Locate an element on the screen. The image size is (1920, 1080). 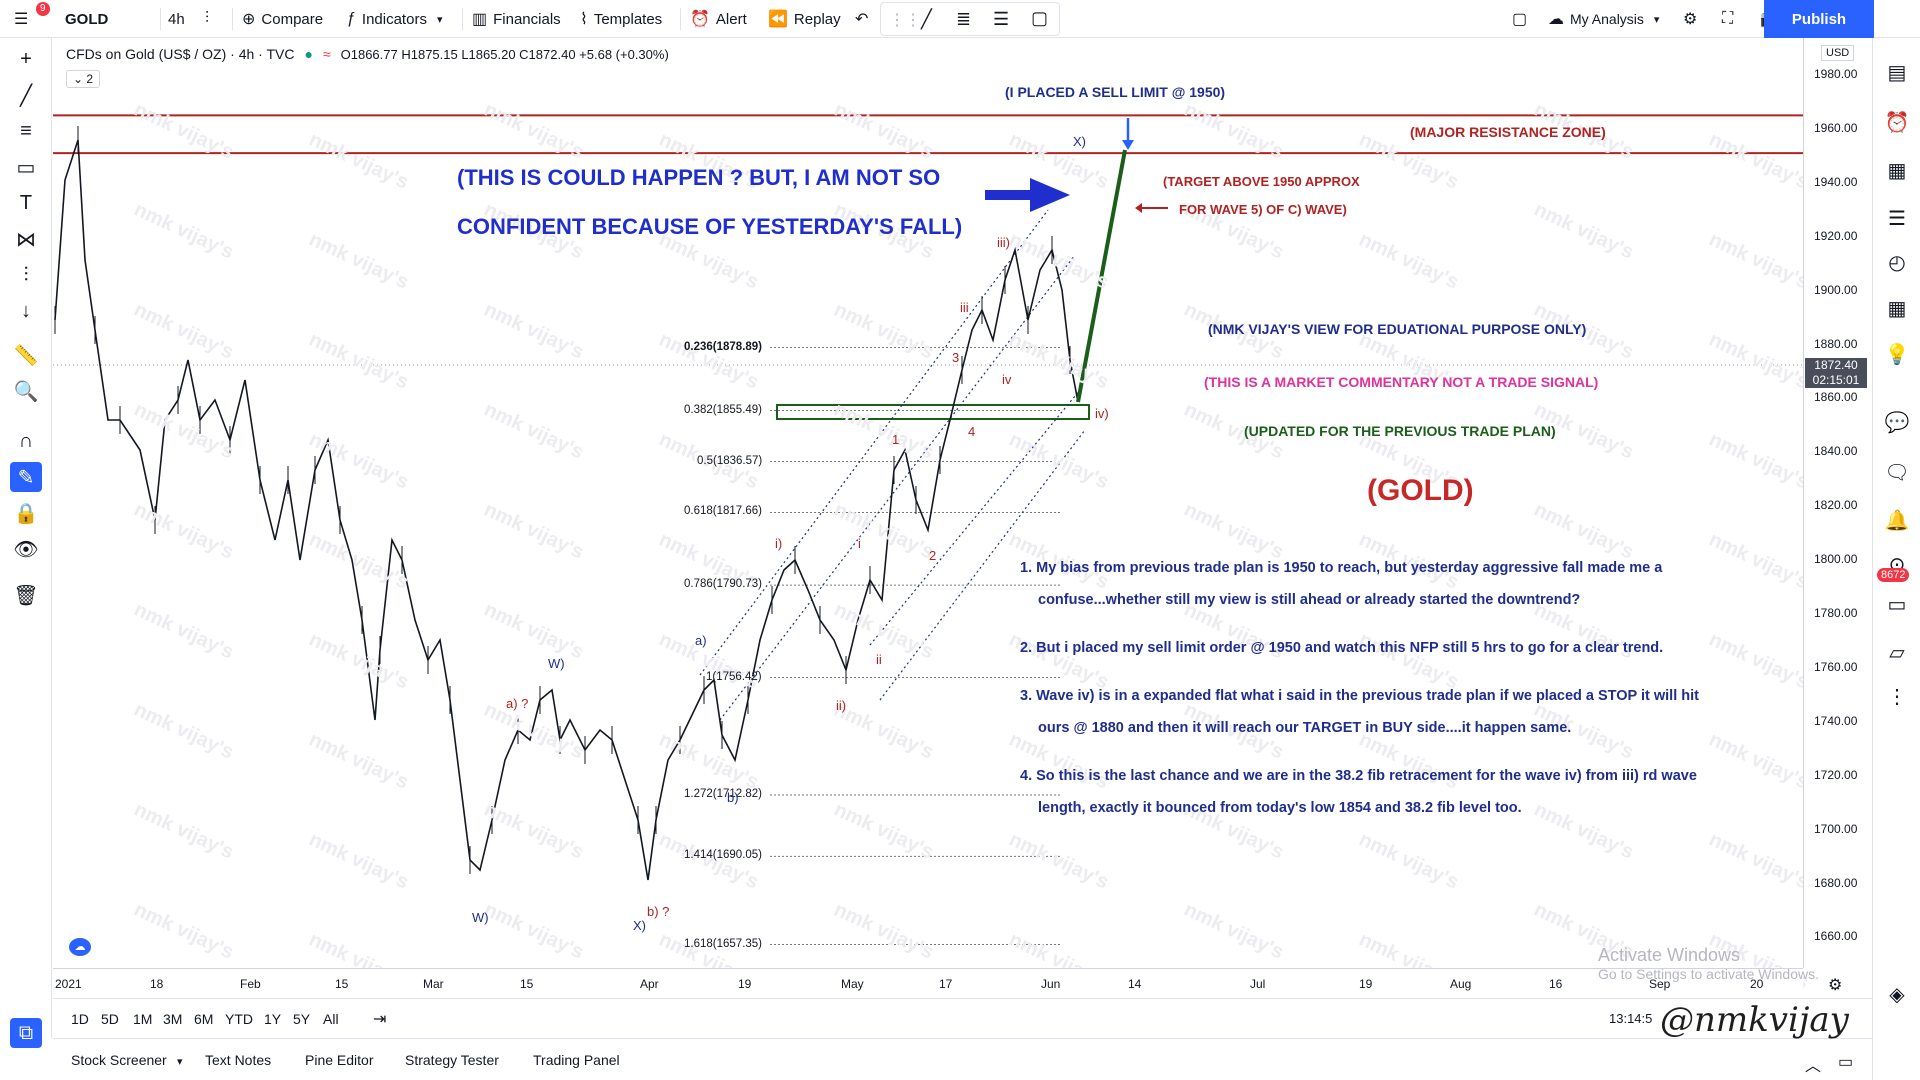
trendline-icon: ╱ is located at coordinates (926, 19).